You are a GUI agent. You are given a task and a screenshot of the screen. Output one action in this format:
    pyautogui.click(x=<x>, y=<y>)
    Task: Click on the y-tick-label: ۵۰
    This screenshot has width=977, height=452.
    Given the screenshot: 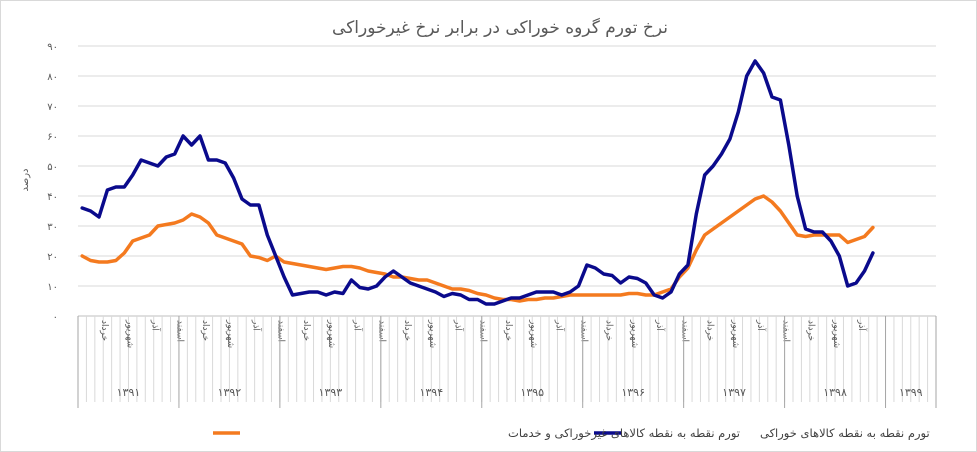 What is the action you would take?
    pyautogui.click(x=52, y=167)
    